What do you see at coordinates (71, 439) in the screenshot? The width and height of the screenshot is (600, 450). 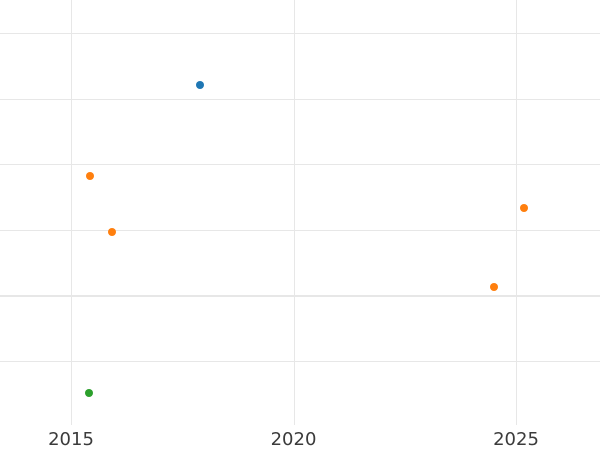 I see `x-tick-label: 2015` at bounding box center [71, 439].